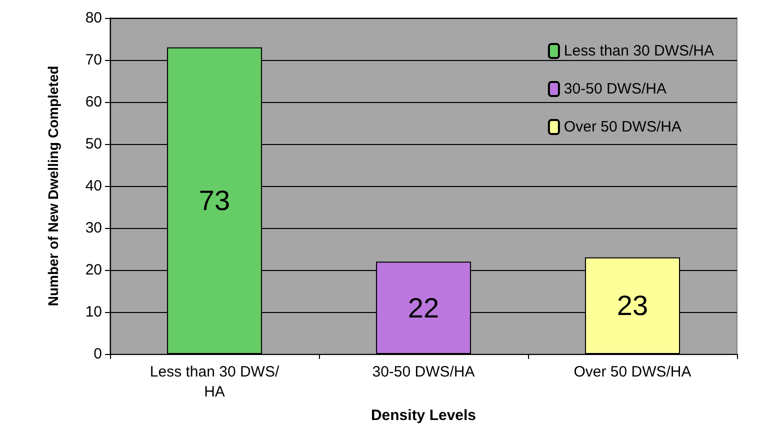  I want to click on x-tick-label: 30-50 DWS/HA, so click(423, 372).